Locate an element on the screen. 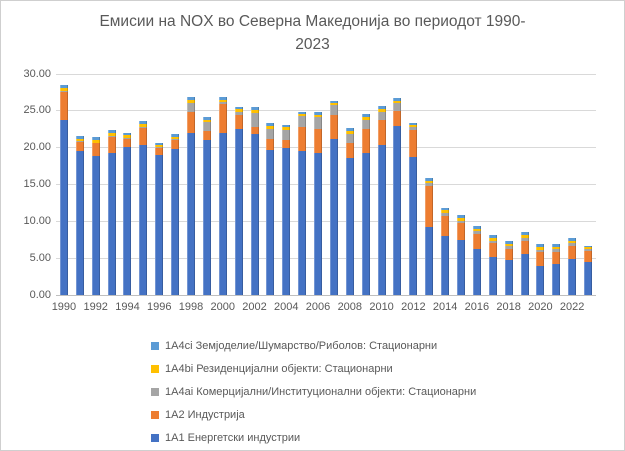 This screenshot has height=451, width=625. y-tick-label: 30.00 is located at coordinates (37, 73).